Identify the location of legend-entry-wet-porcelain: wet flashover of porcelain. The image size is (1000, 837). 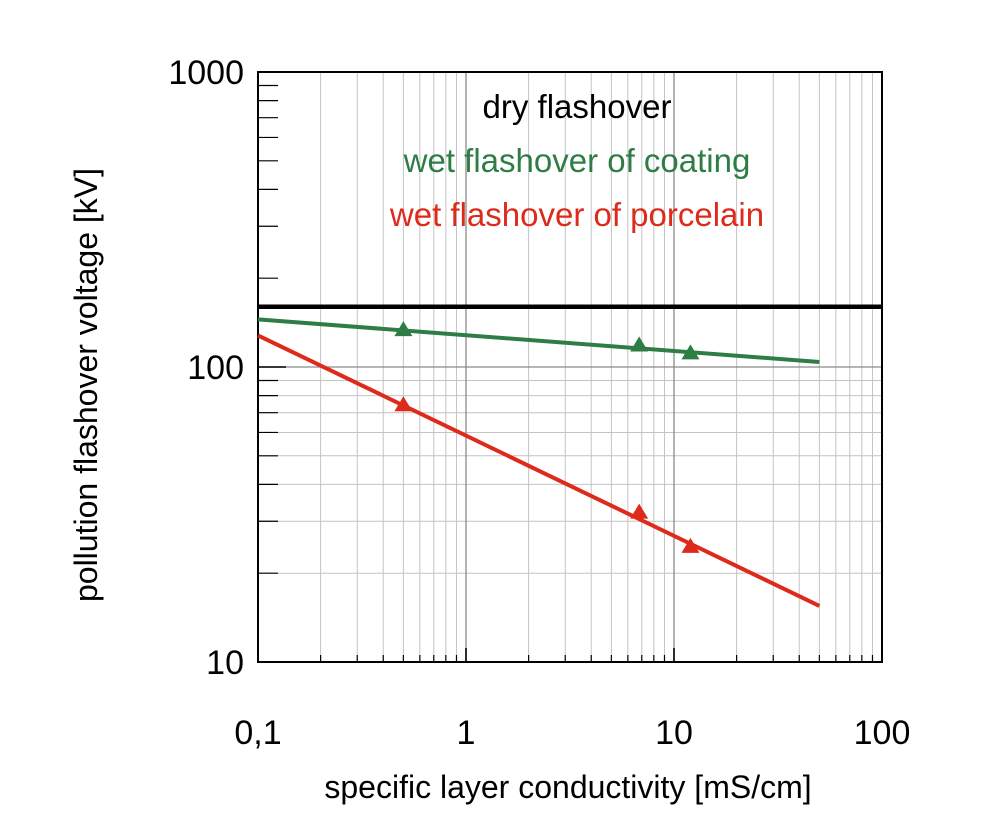
(576, 214).